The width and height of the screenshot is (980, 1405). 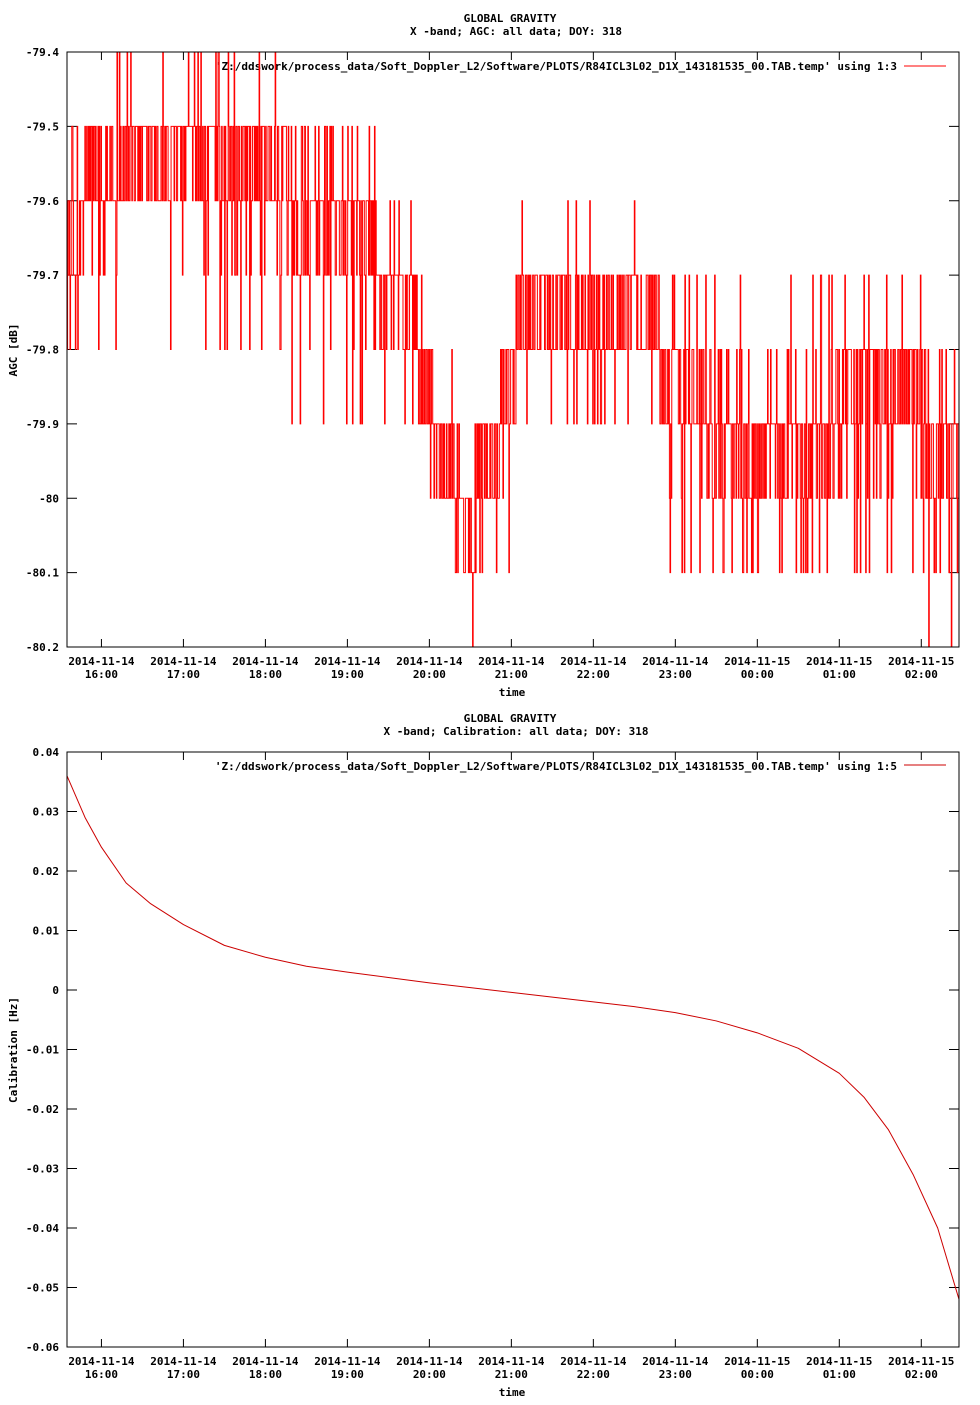 I want to click on calibration-xtick-time: 01:00, so click(x=839, y=1374).